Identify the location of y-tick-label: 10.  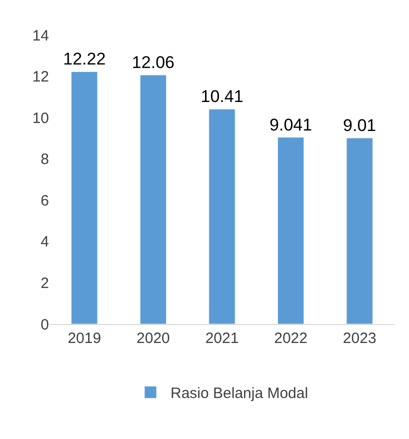
(40, 118).